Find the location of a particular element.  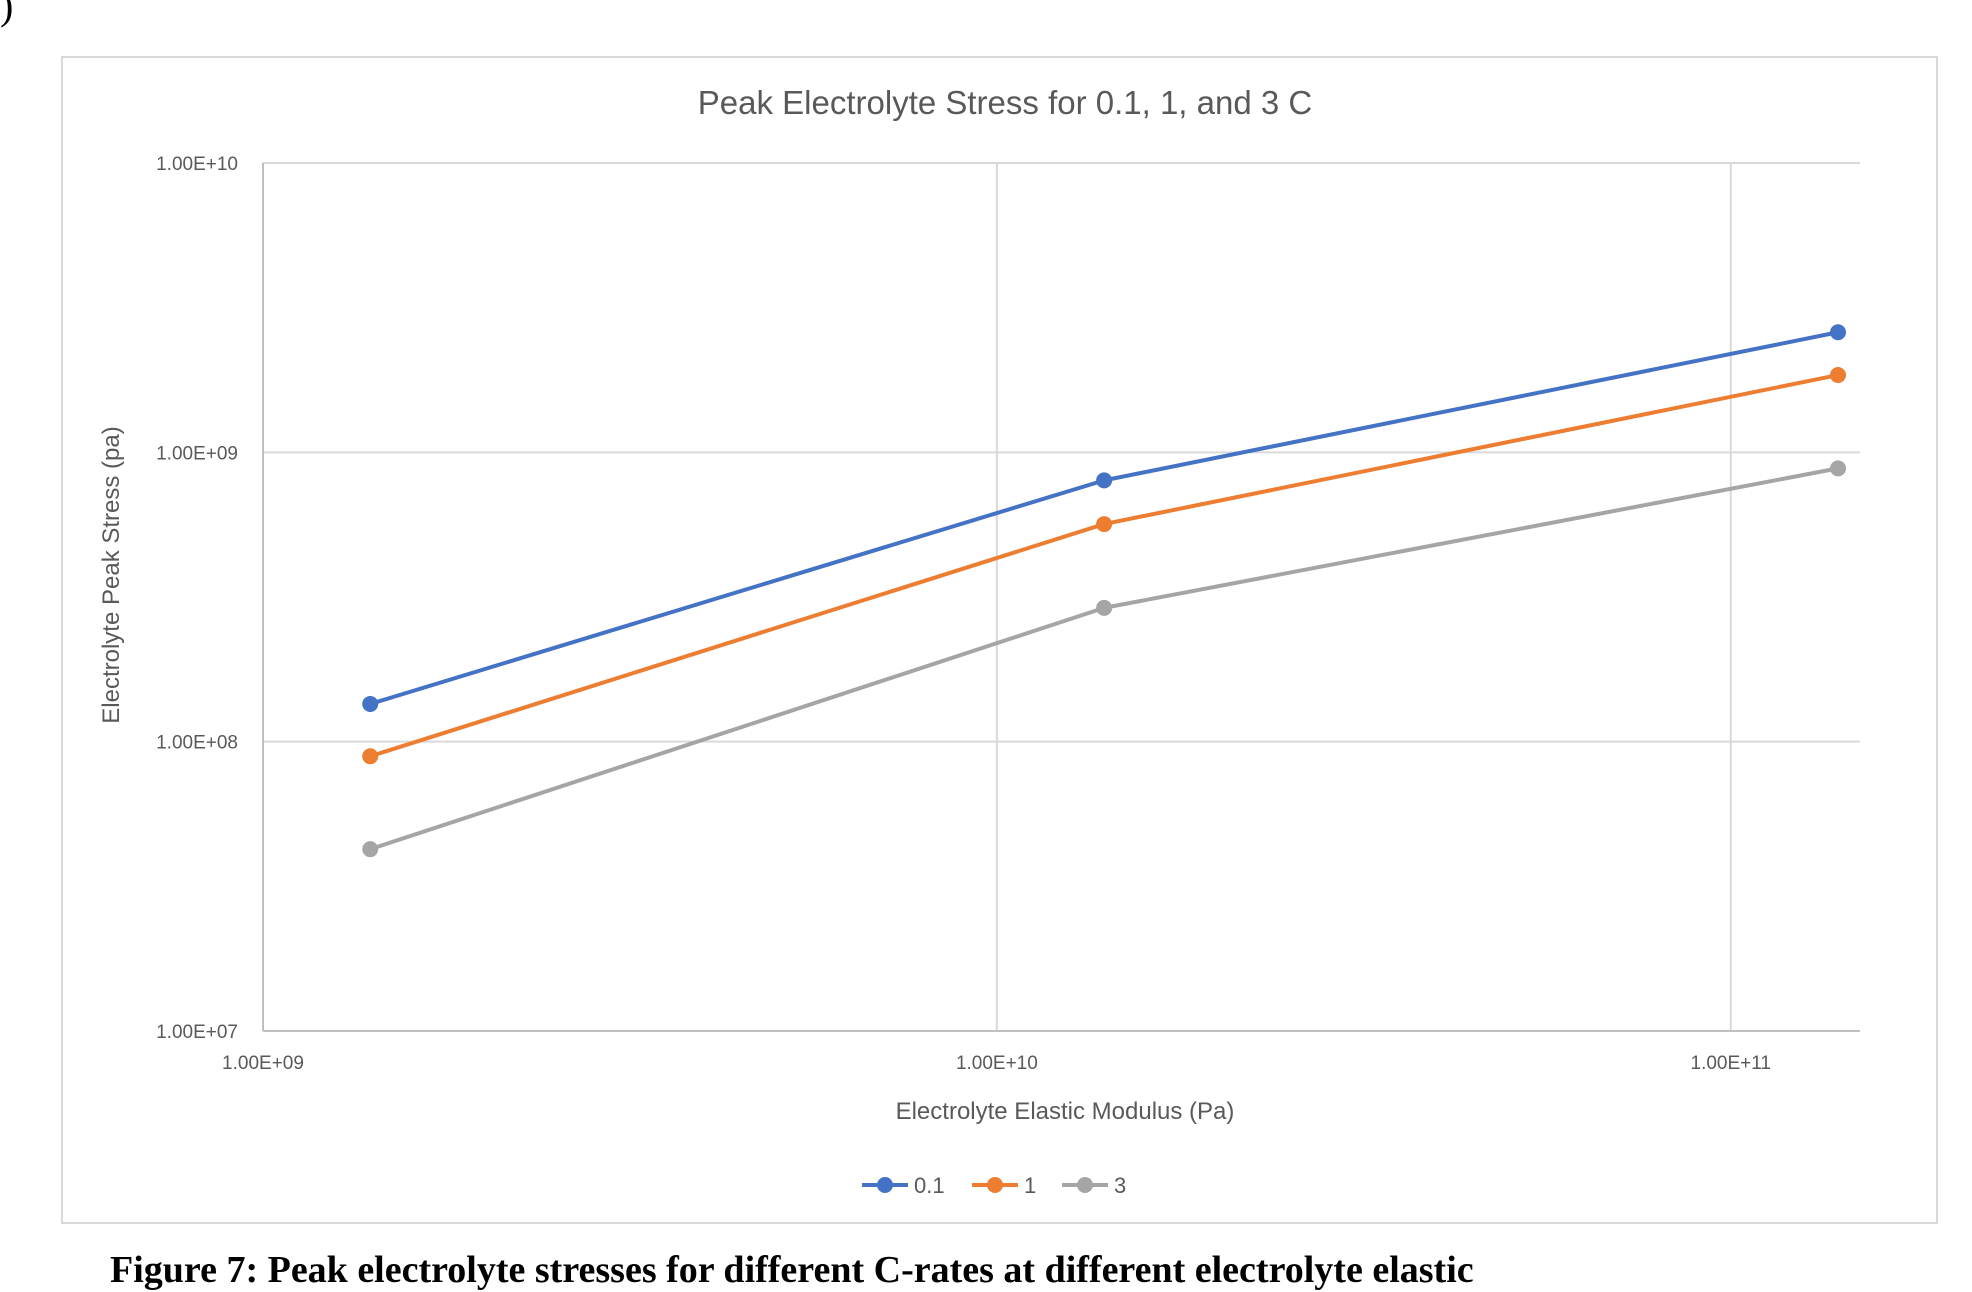

y-tick-label: 1.00E+08 is located at coordinates (197, 743).